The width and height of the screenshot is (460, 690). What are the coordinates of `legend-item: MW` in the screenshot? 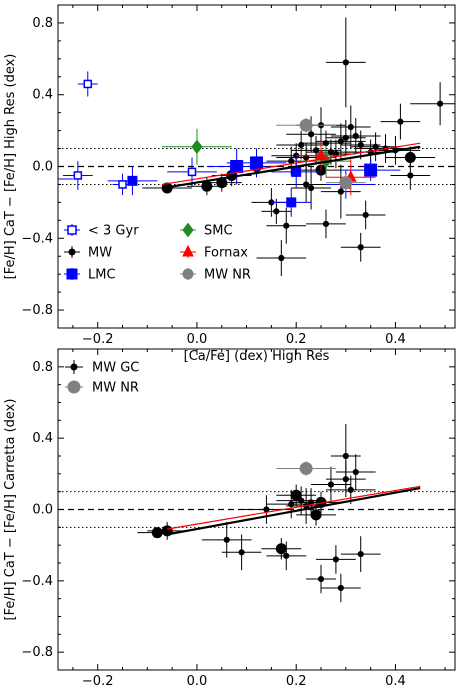 It's located at (88, 253).